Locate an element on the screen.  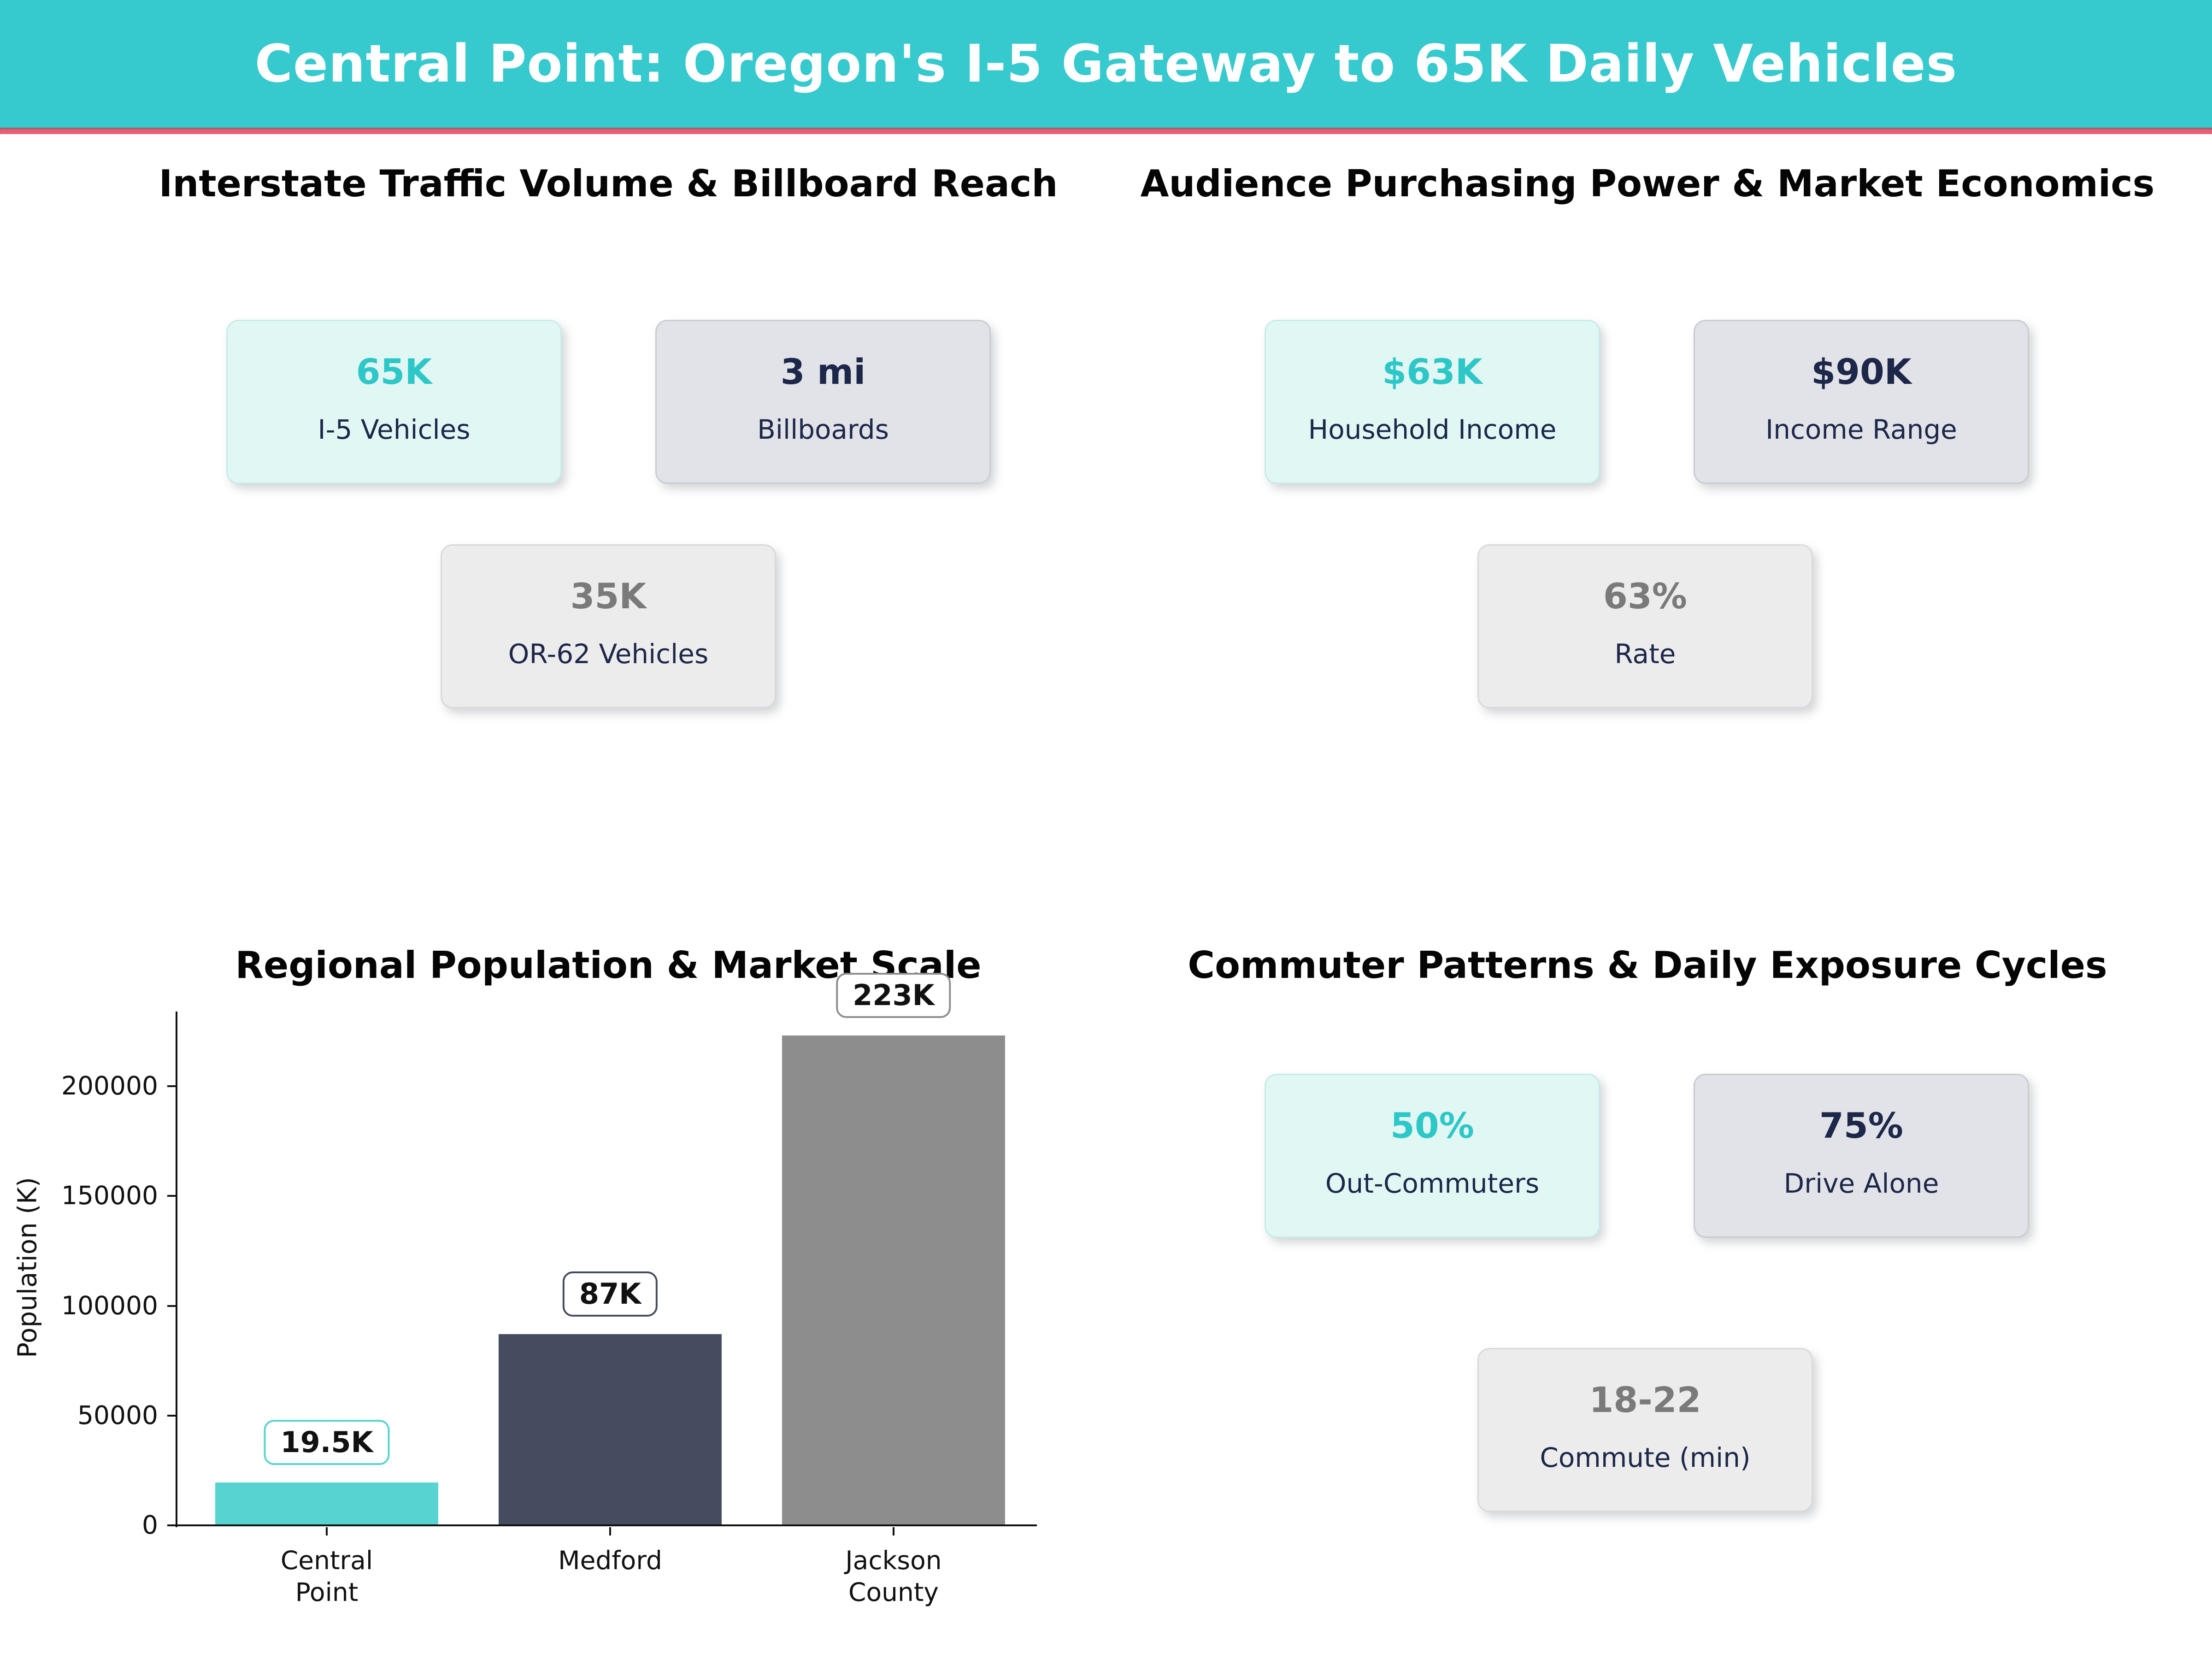
stat-card-commute-min: 18-22 Commute (min) is located at coordinates (1645, 1430).